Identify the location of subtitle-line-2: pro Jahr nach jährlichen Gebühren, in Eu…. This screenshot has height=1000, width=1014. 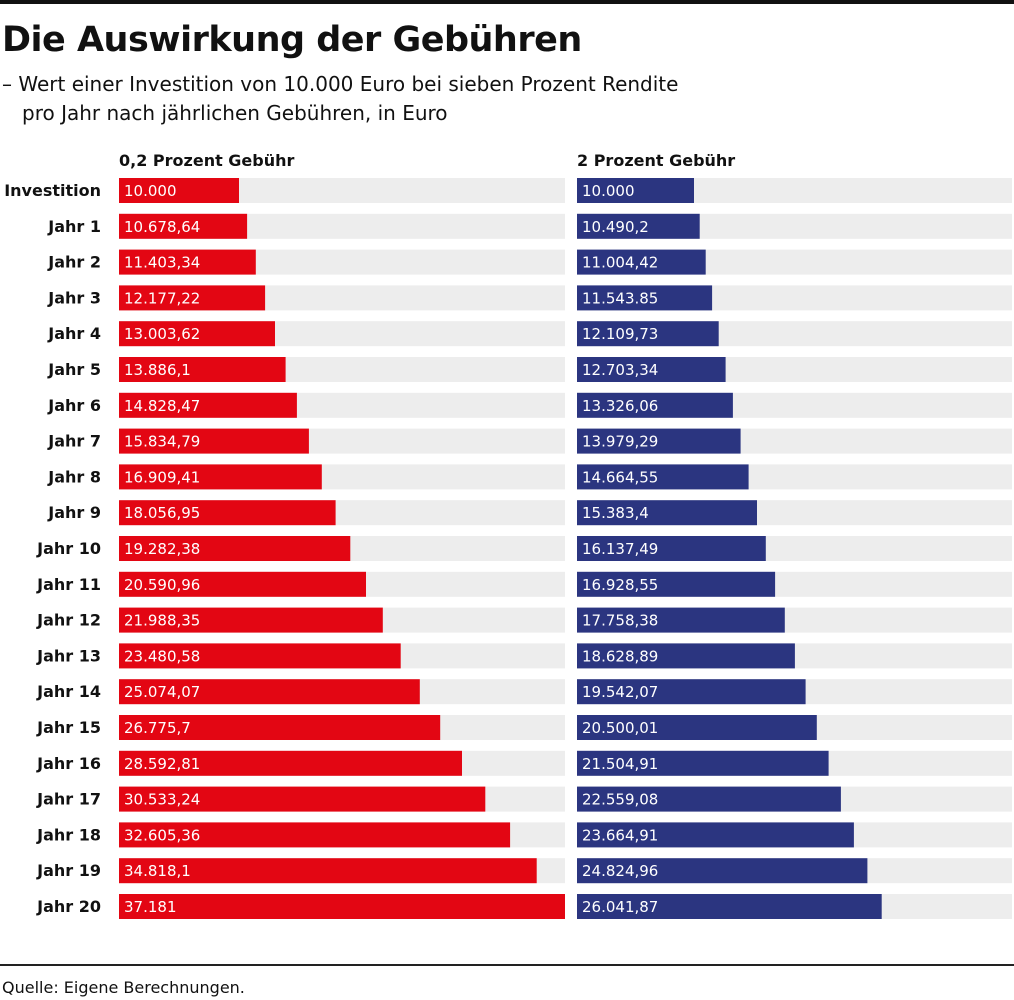
(235, 113).